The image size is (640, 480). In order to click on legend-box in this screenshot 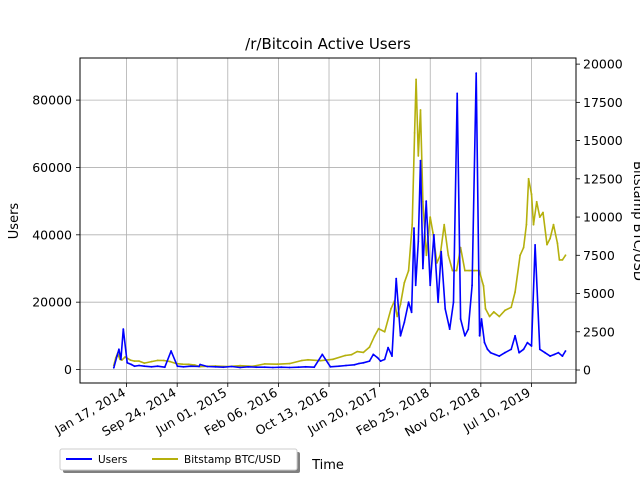, I will do `click(178, 459)`.